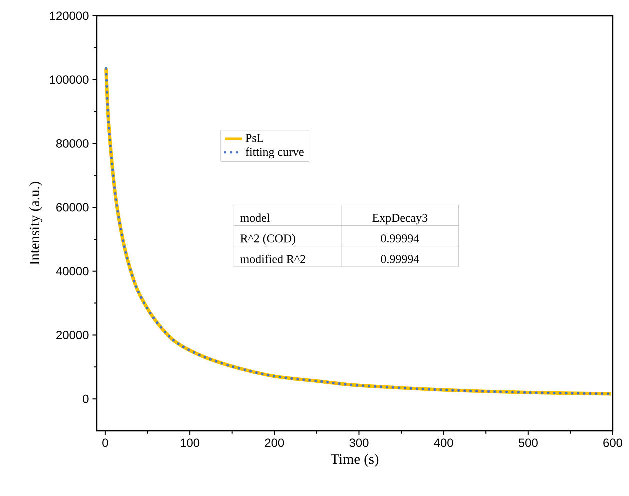  What do you see at coordinates (528, 443) in the screenshot?
I see `x-tick-label: 500` at bounding box center [528, 443].